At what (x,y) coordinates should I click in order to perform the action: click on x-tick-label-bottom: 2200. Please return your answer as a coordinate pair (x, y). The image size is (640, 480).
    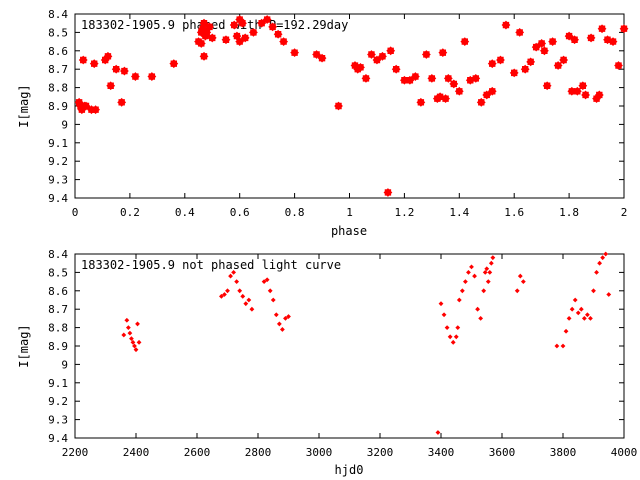
    Looking at the image, I should click on (75, 452).